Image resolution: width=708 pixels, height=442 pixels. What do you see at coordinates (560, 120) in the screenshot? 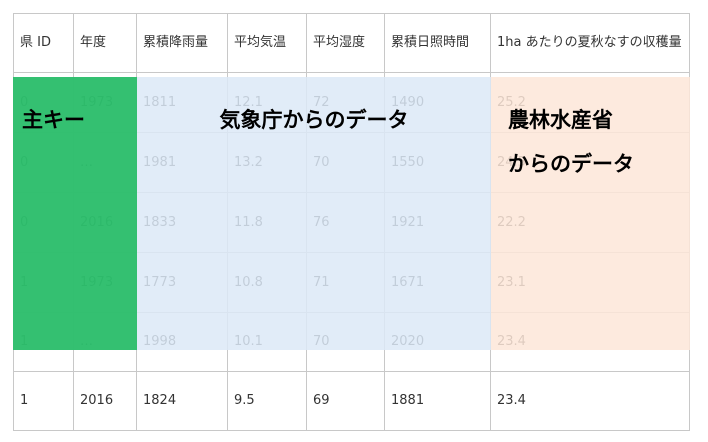
I see `overlay-label: 農林水産省` at bounding box center [560, 120].